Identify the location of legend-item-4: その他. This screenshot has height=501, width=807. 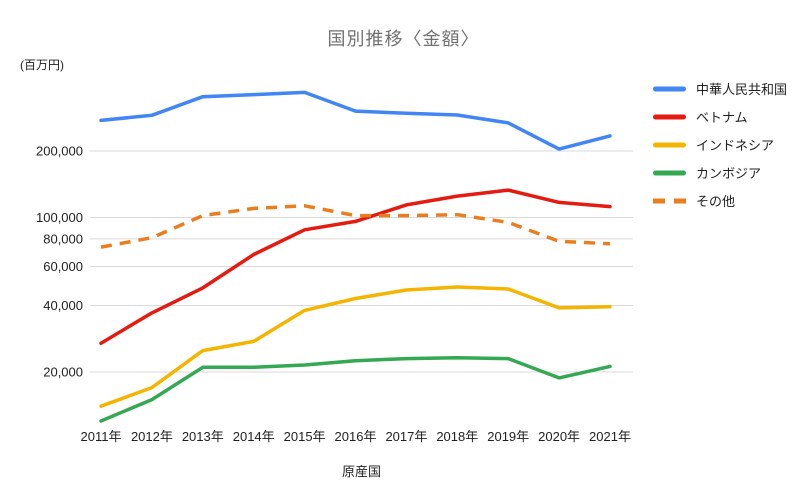
(720, 200).